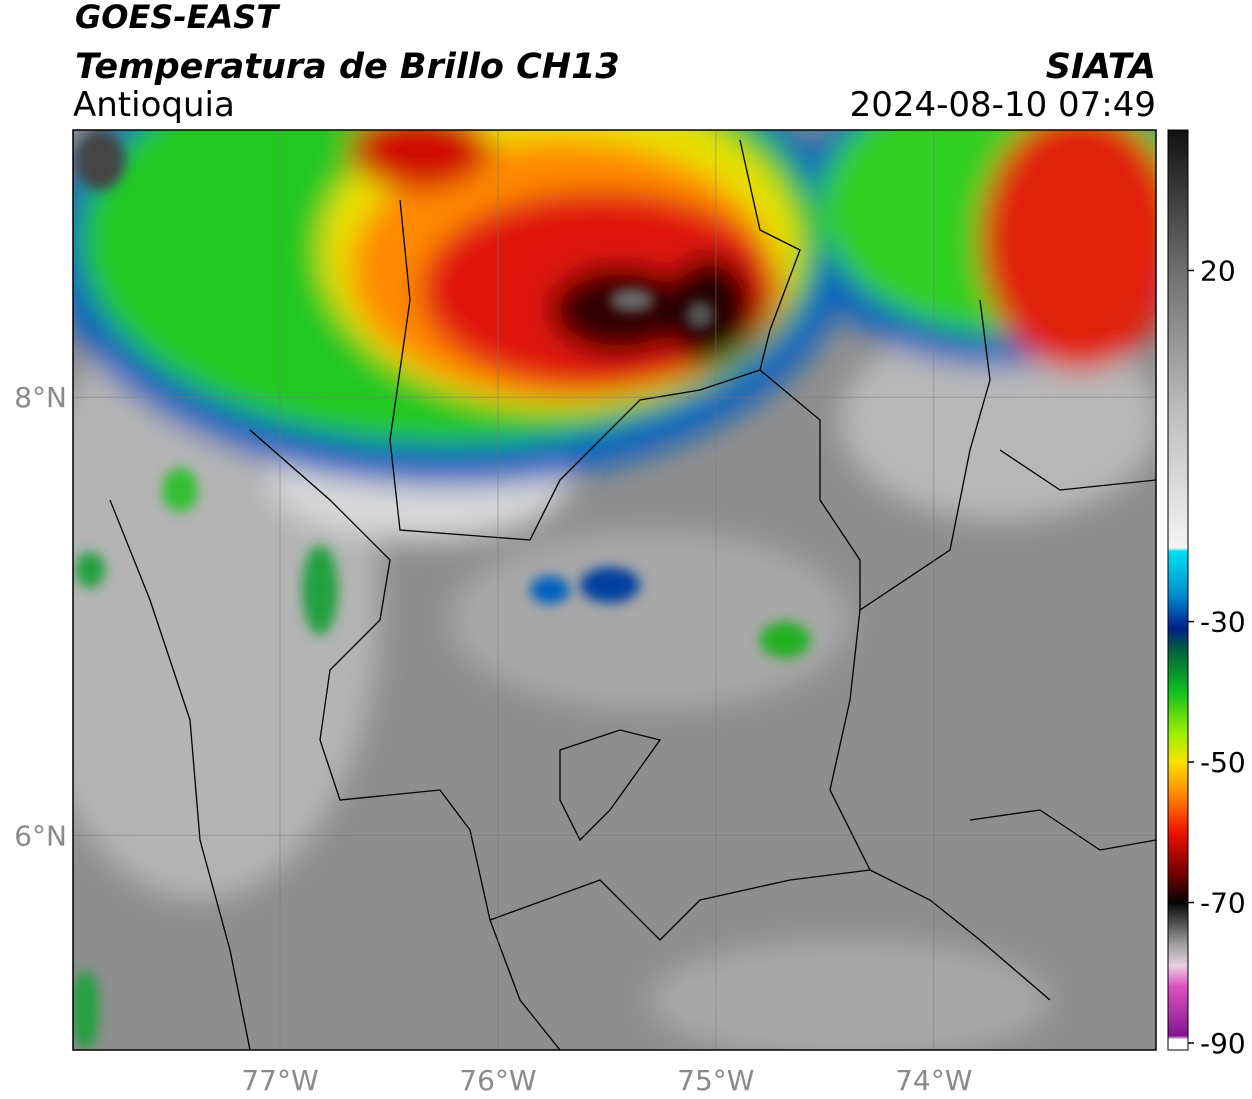 The width and height of the screenshot is (1252, 1099). I want to click on y-tick-label: 6°N, so click(40, 835).